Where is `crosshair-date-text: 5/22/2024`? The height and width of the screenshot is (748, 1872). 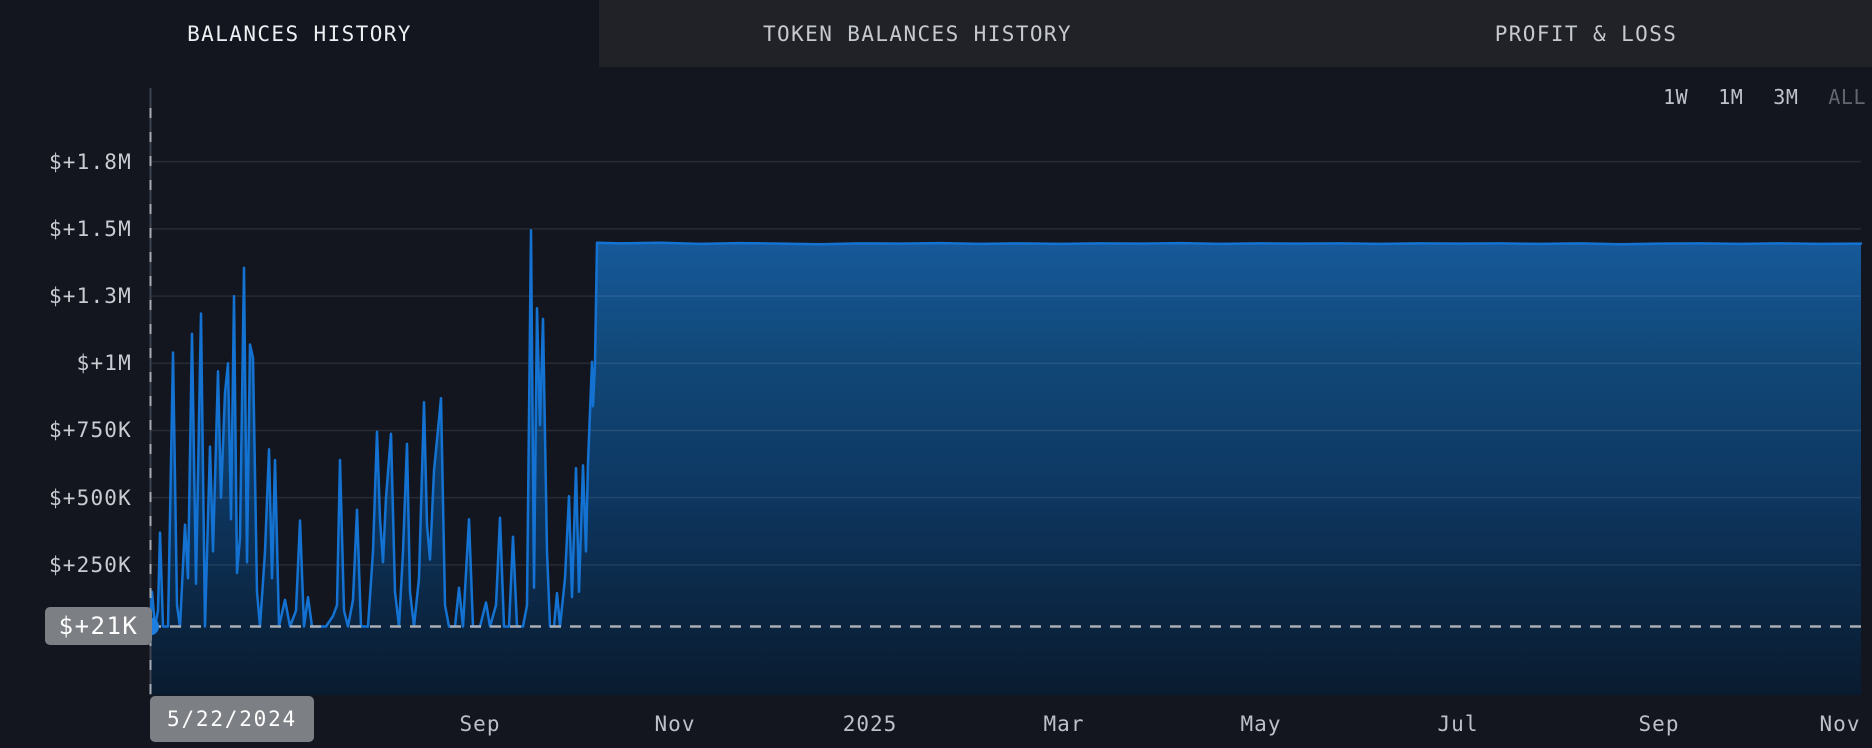 crosshair-date-text: 5/22/2024 is located at coordinates (232, 719).